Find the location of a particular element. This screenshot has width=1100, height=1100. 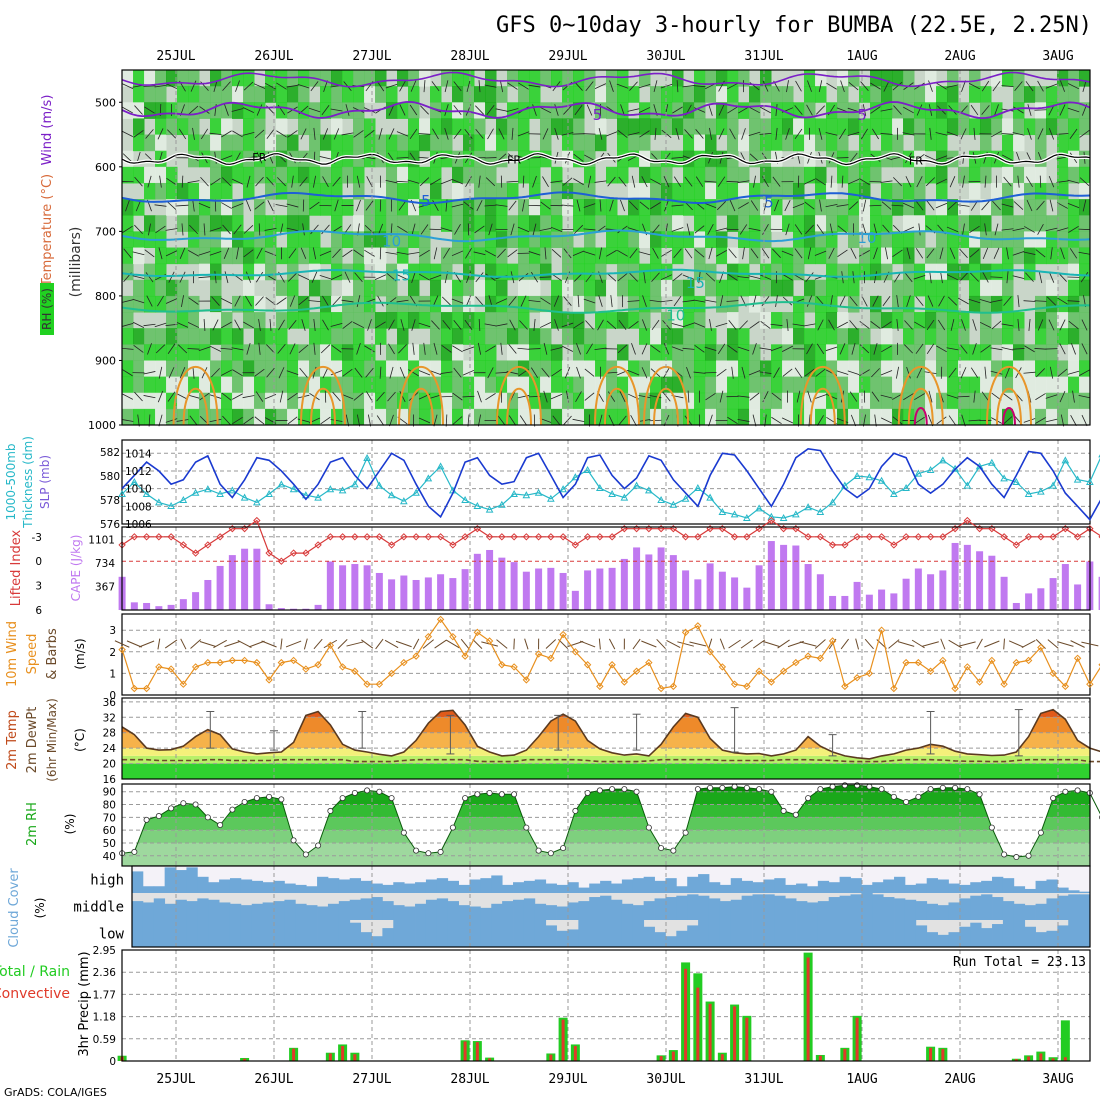

contour-label: 10 is located at coordinates (391, 242).